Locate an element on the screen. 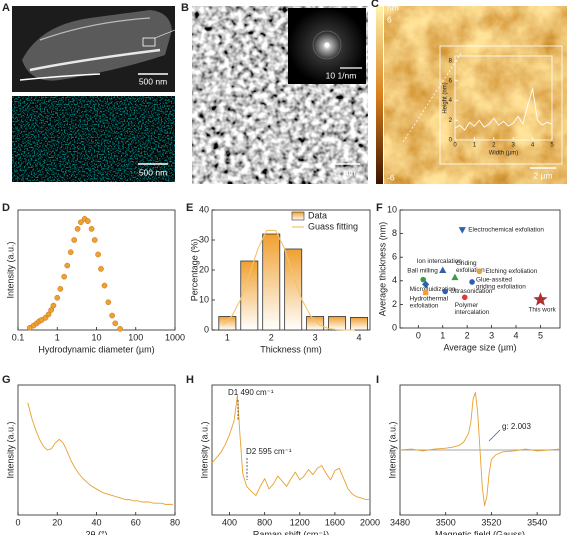 The height and width of the screenshot is (535, 567). panel-label: B is located at coordinates (185, 8).